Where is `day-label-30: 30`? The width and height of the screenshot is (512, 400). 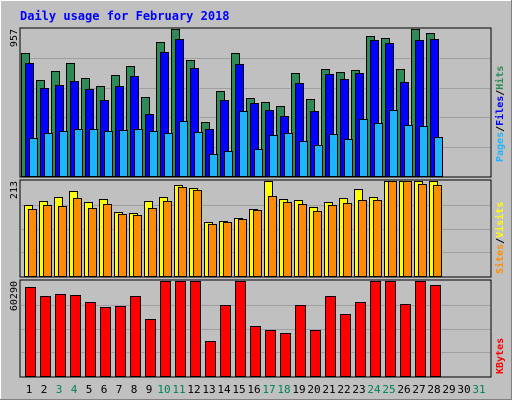 day-label-30: 30 is located at coordinates (463, 389).